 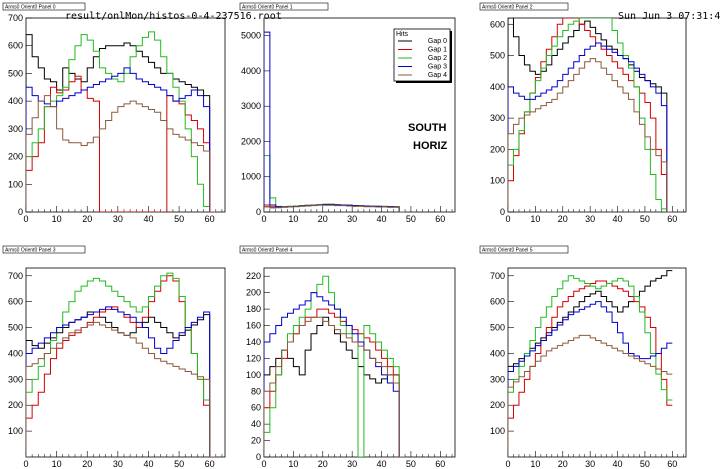 I want to click on legend-label: Gap 0, so click(x=437, y=41).